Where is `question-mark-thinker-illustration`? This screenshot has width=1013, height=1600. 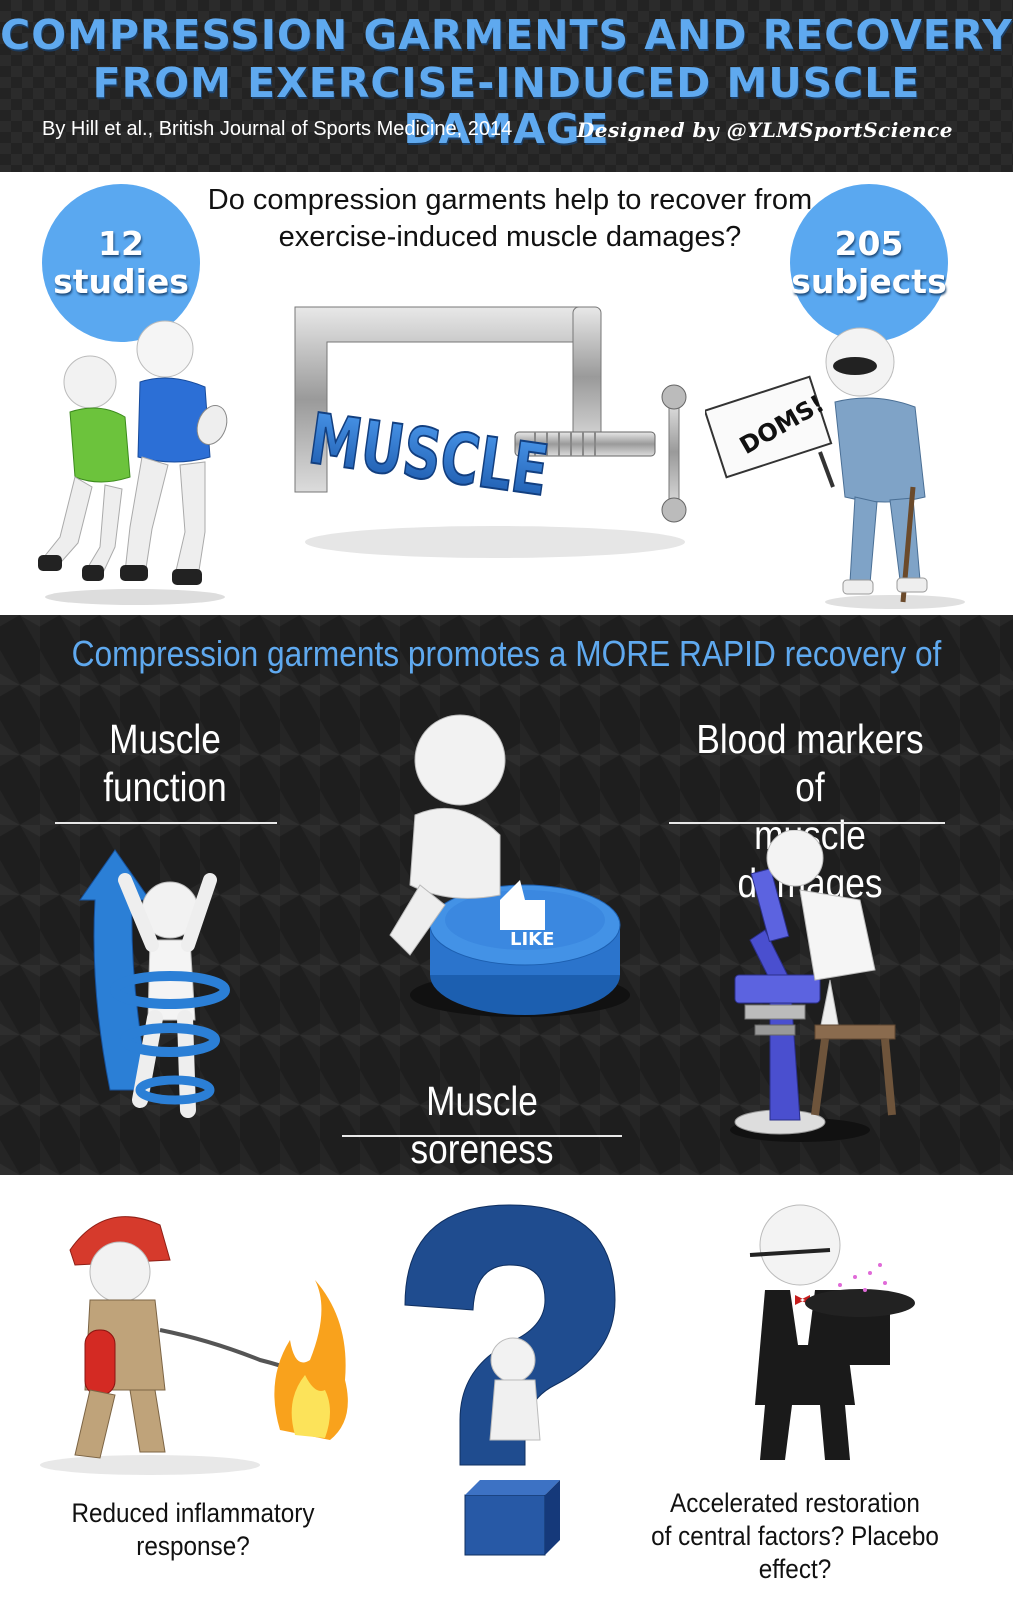
question-mark-thinker-illustration is located at coordinates (510, 1380).